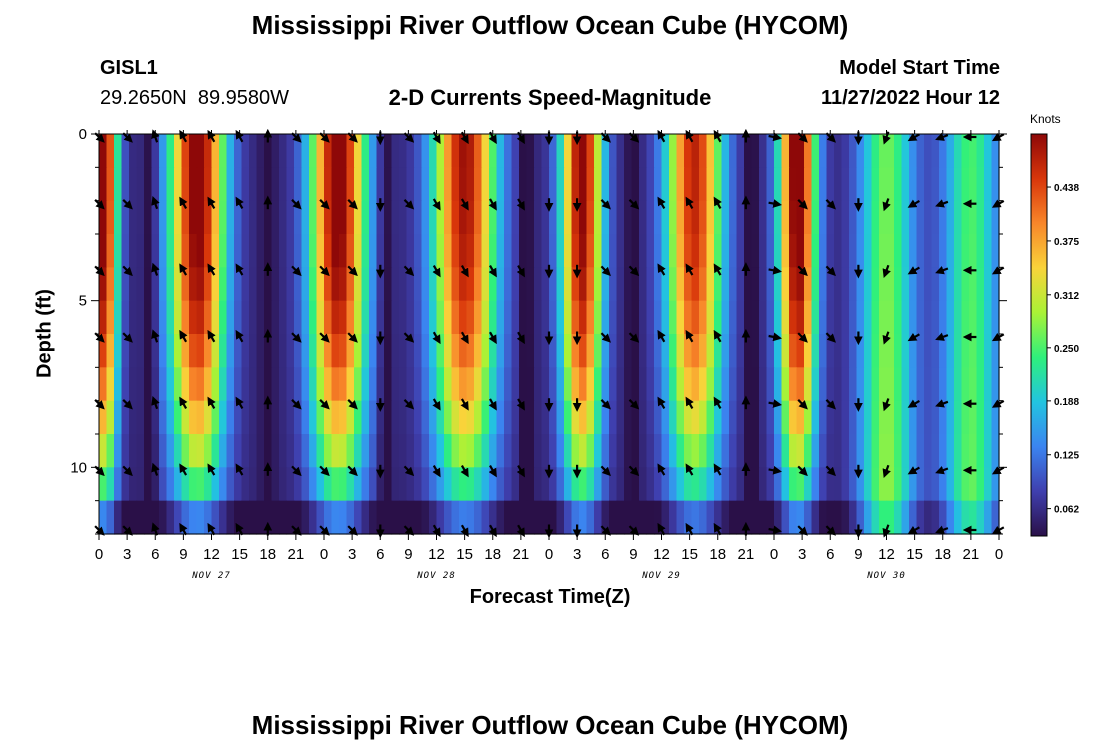  Describe the element at coordinates (550, 97) in the screenshot. I see `chart-subtitle: 2-D Currents Speed-Magnitude` at that location.